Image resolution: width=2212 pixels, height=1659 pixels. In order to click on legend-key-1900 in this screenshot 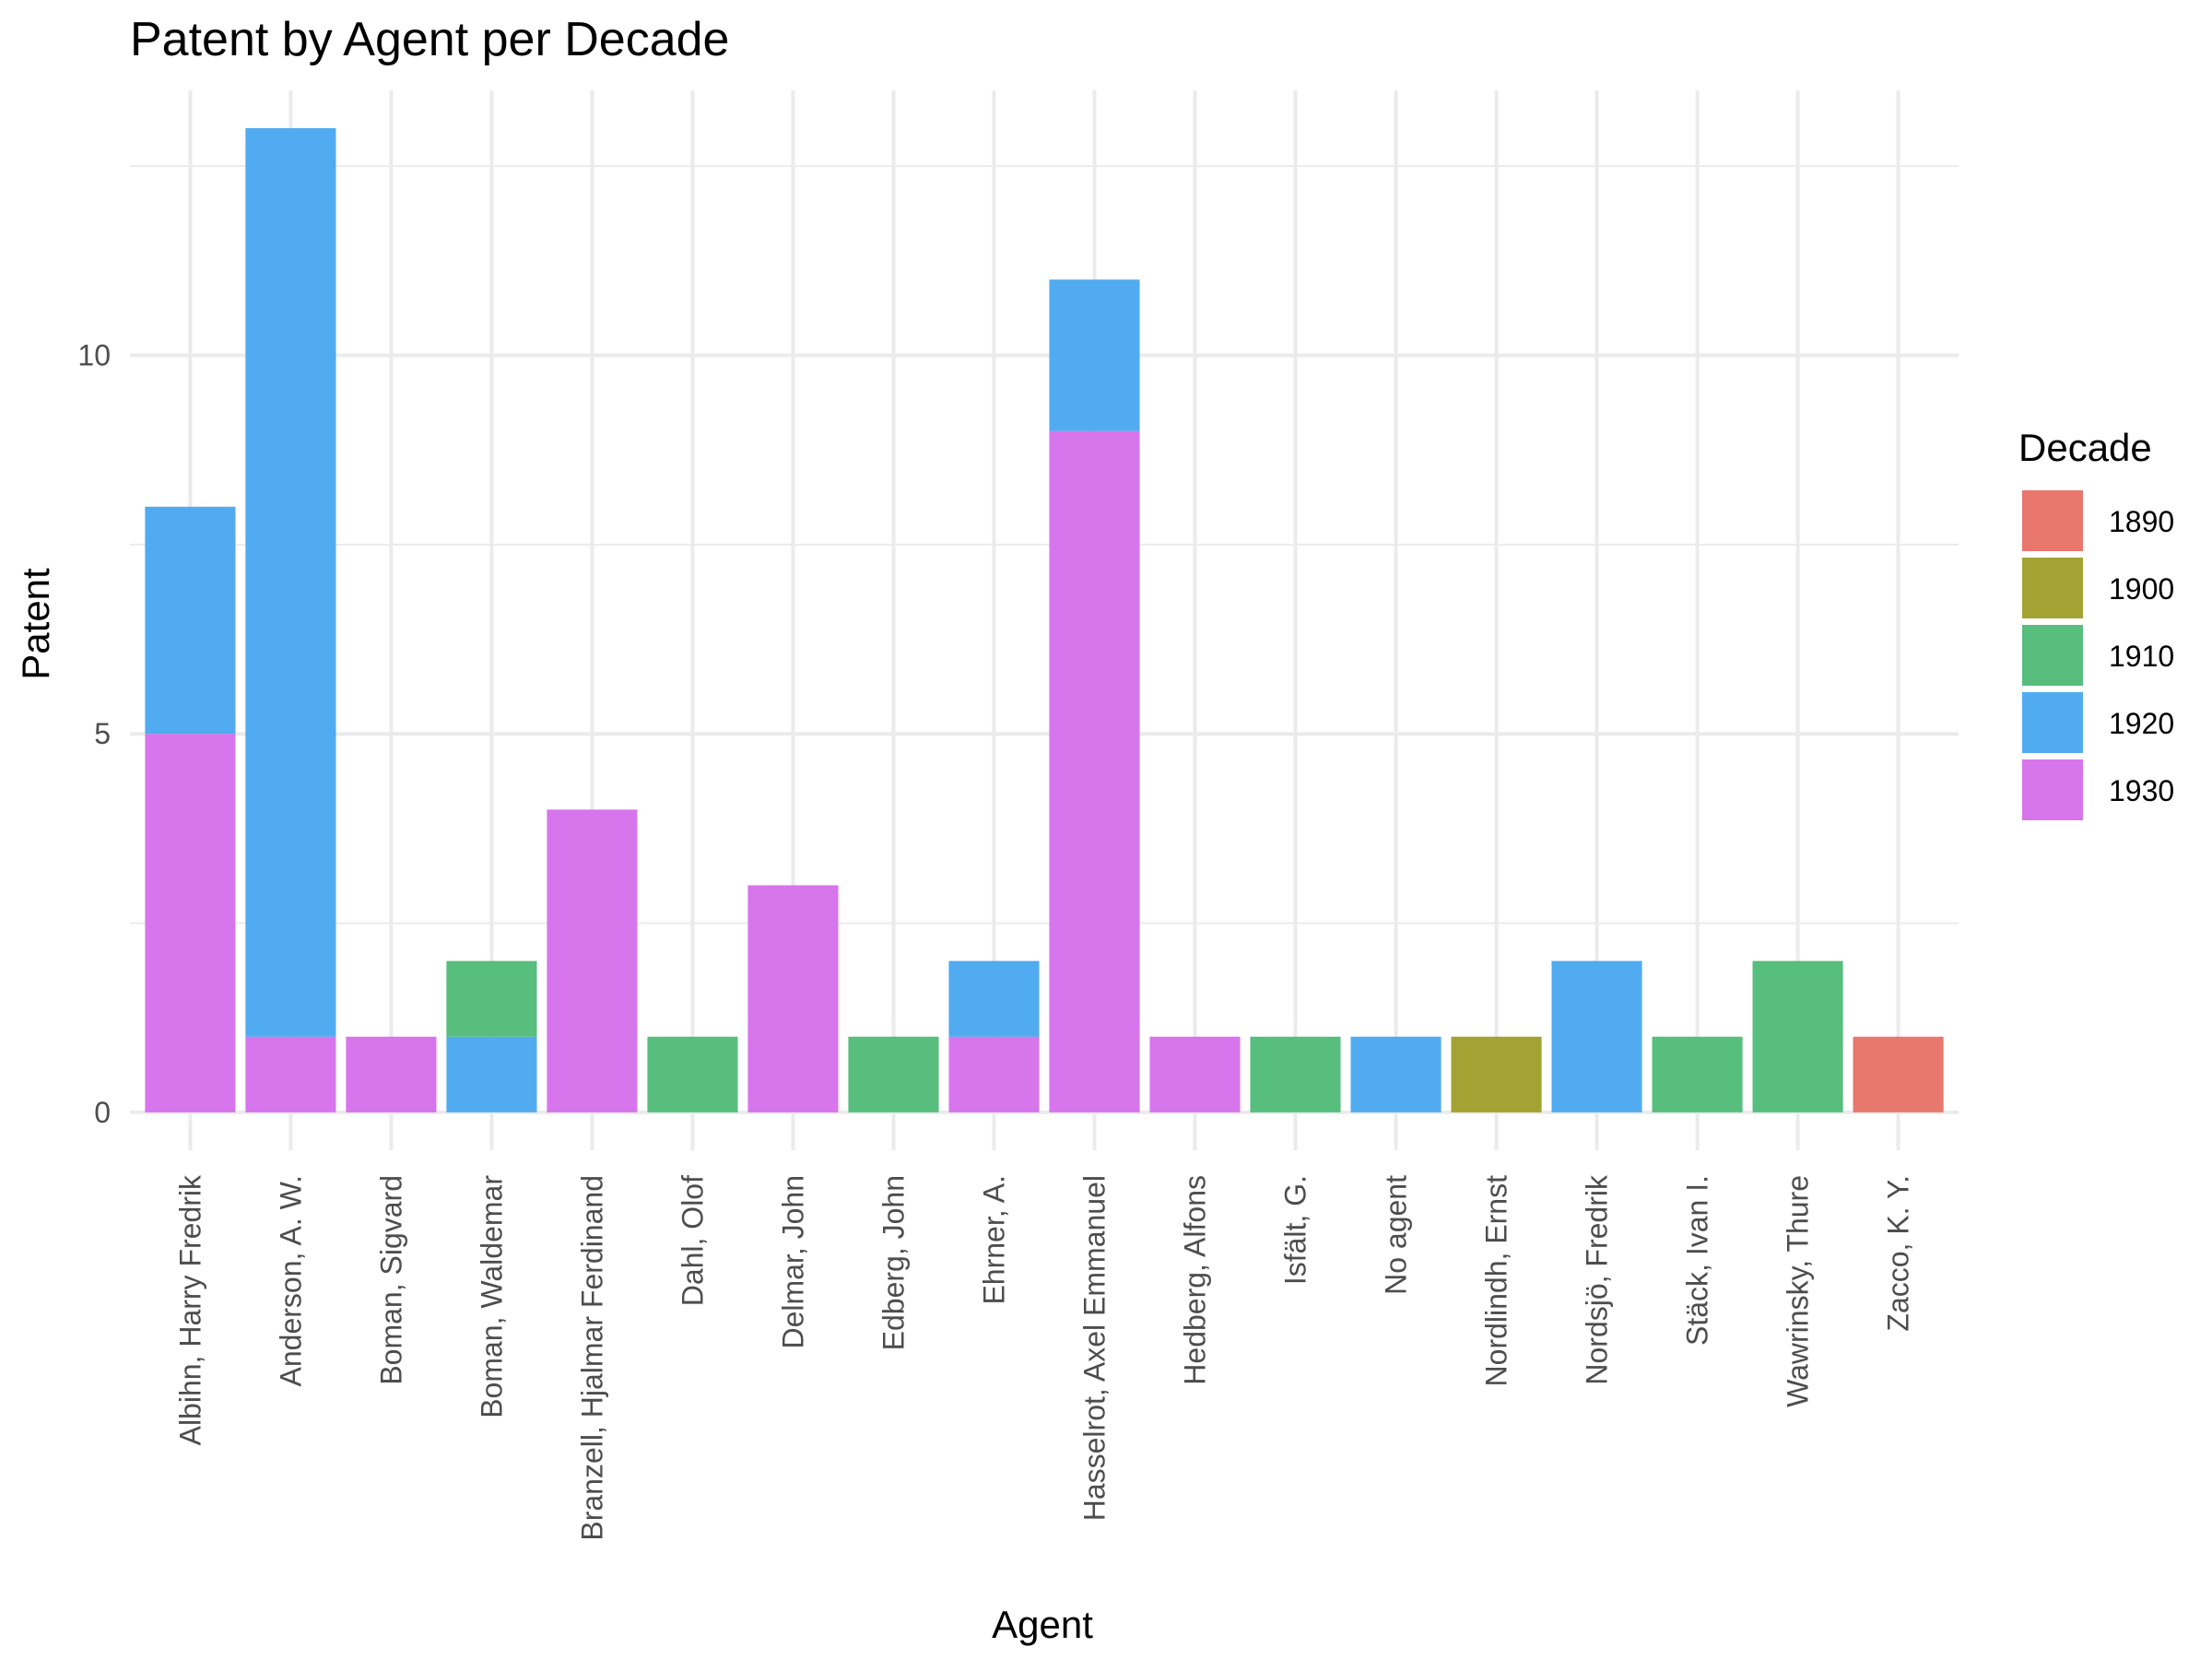, I will do `click(2052, 588)`.